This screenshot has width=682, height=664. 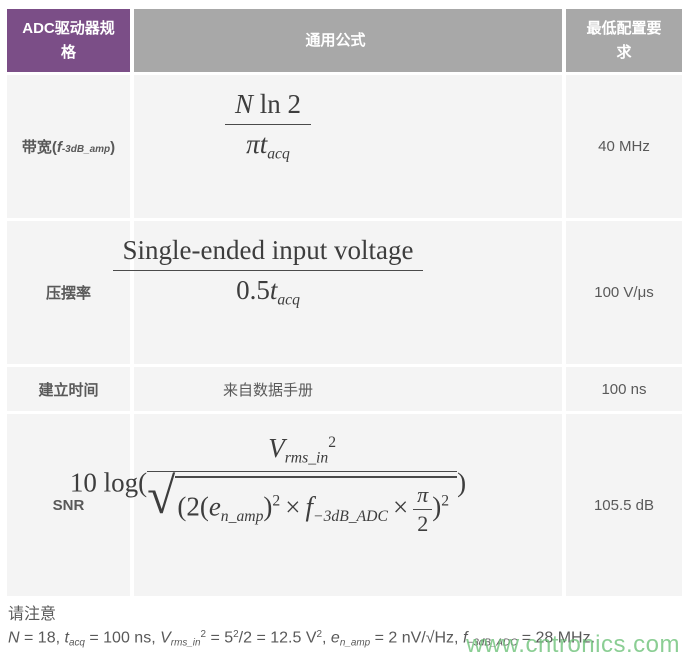 I want to click on header-cell-formula: 通用公式, so click(x=348, y=40).